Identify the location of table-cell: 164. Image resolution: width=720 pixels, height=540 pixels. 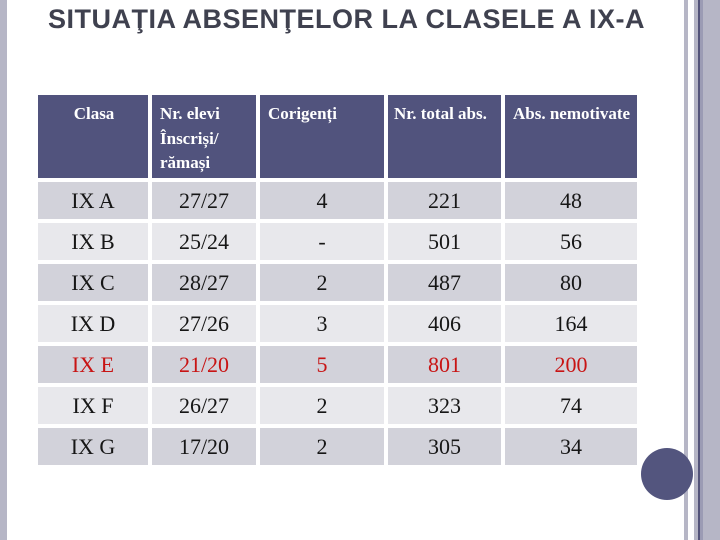
(571, 323).